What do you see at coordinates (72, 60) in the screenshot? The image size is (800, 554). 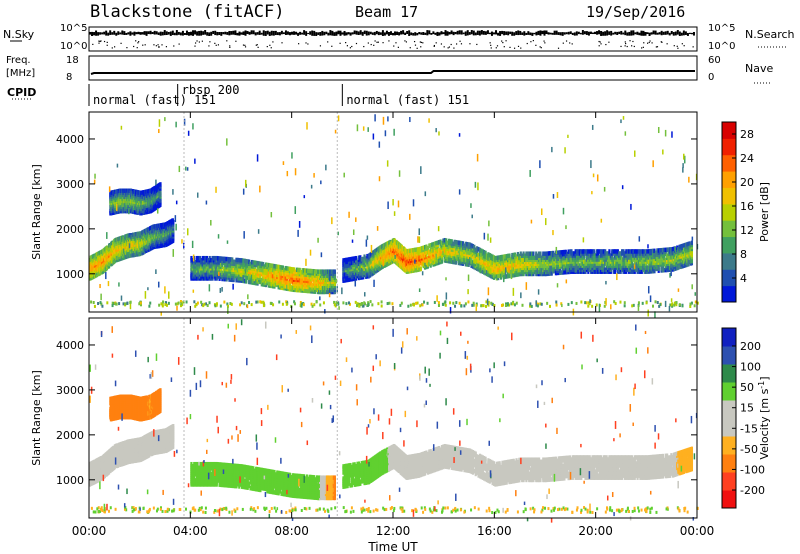 I see `freq-left-tick-top: 18` at bounding box center [72, 60].